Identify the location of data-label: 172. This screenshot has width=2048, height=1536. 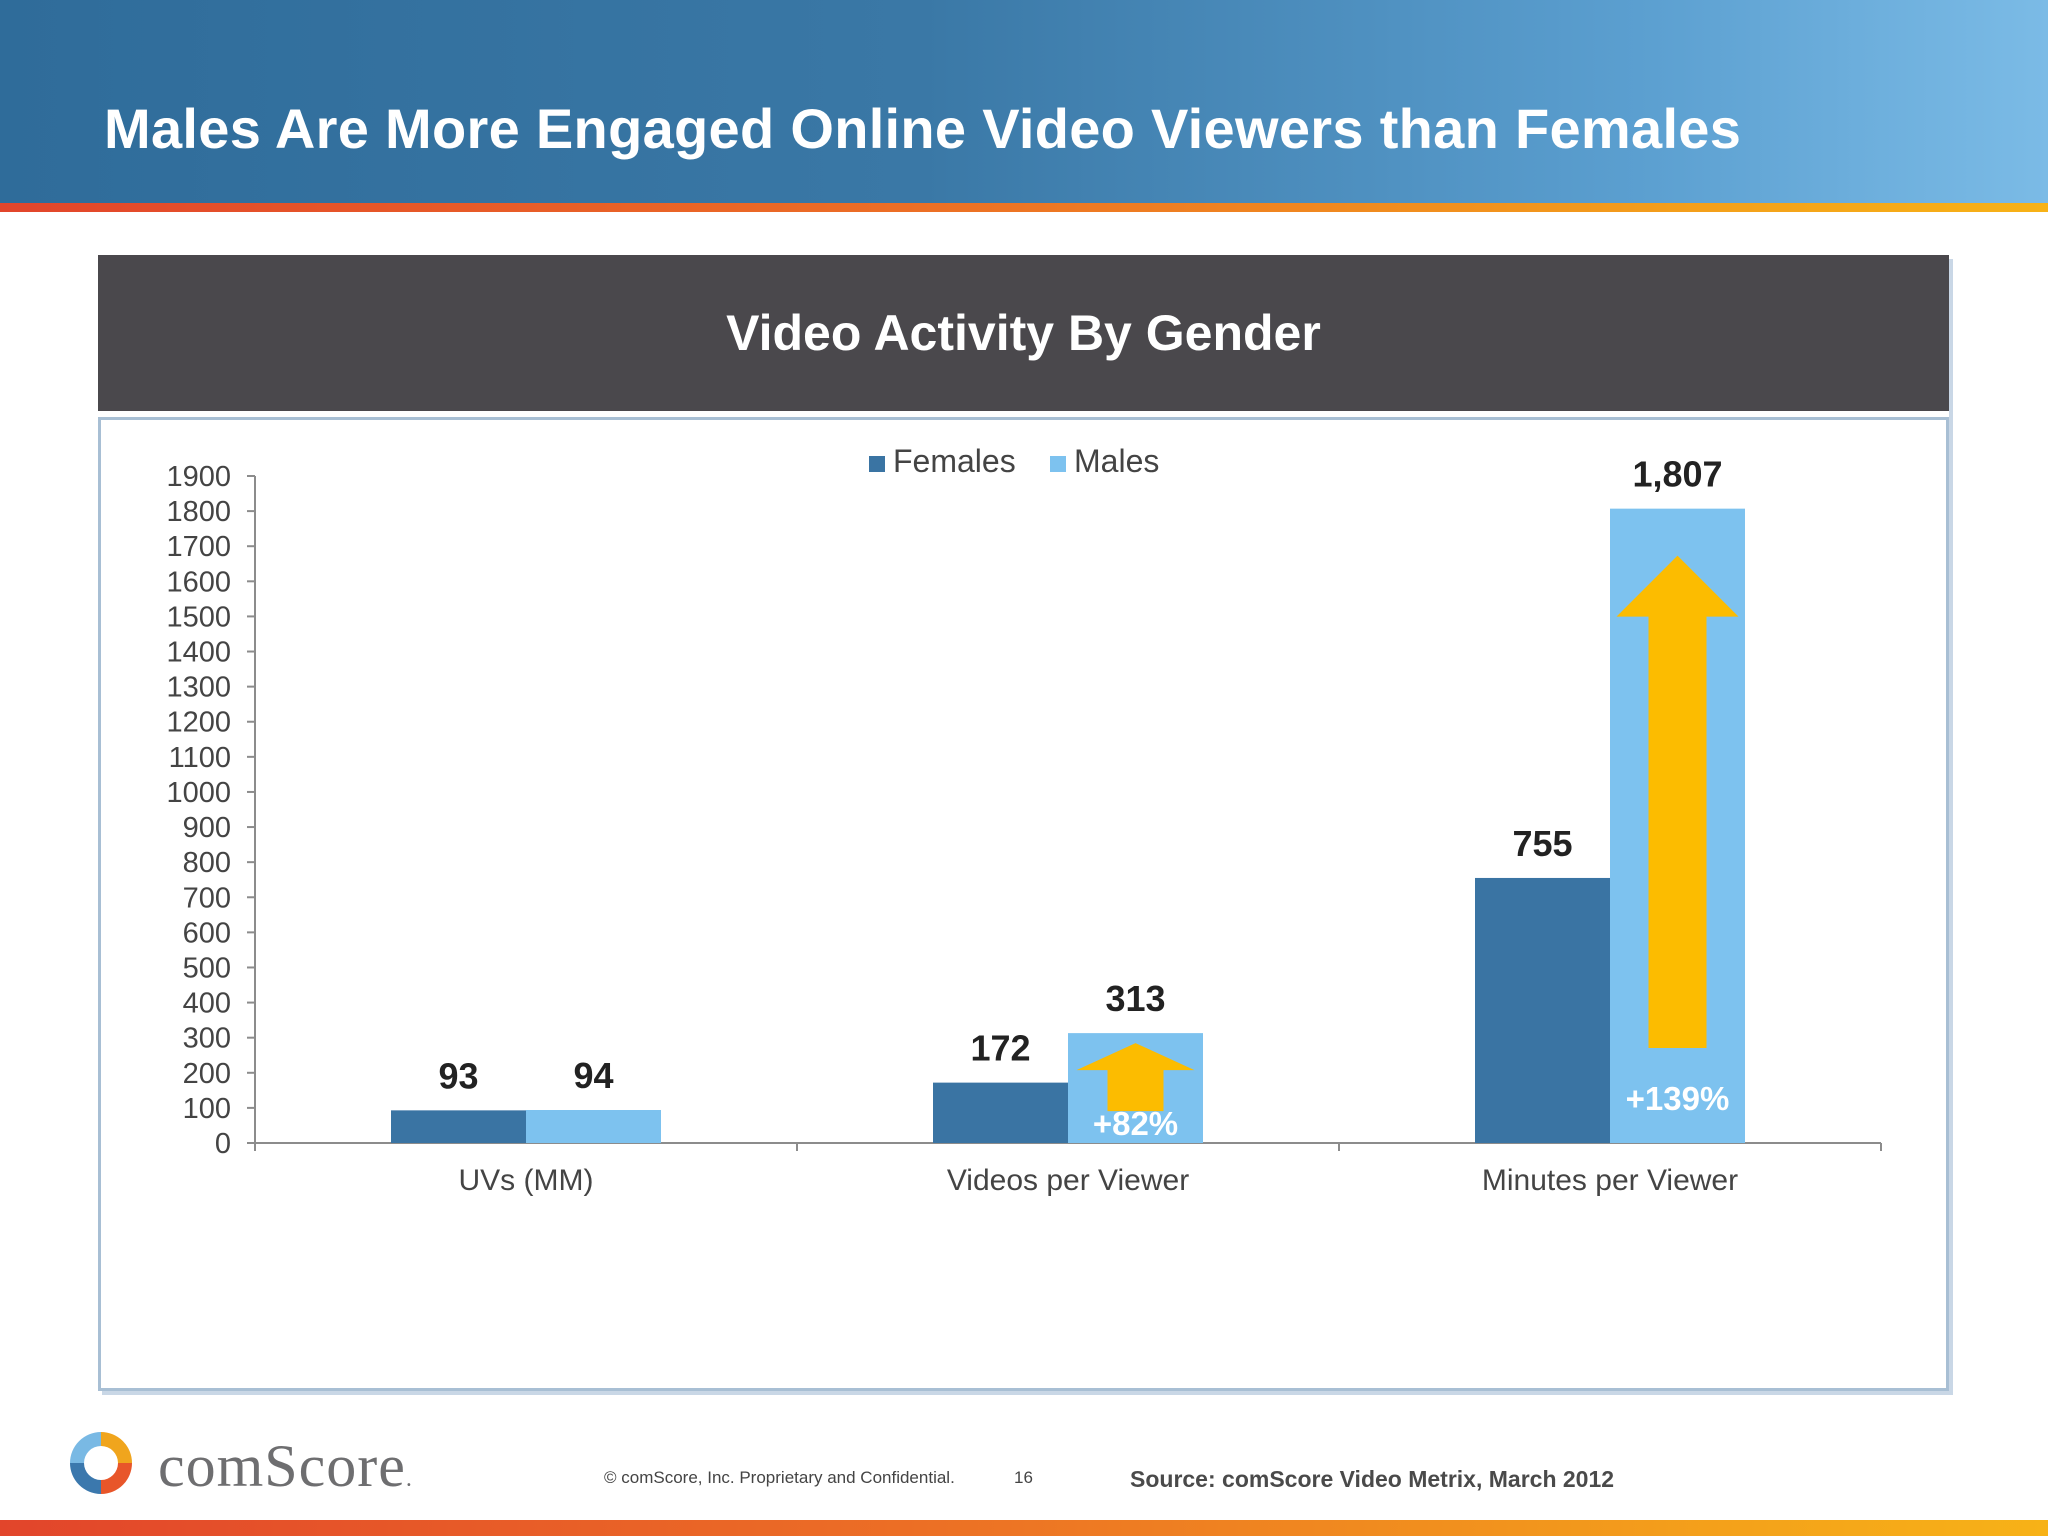
(1000, 1048).